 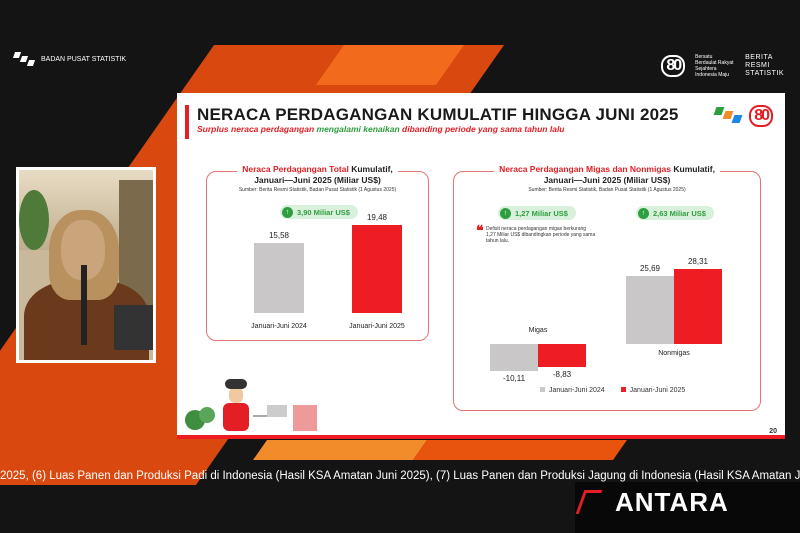 What do you see at coordinates (577, 390) in the screenshot?
I see `legend-label: Januari-Juni 2024` at bounding box center [577, 390].